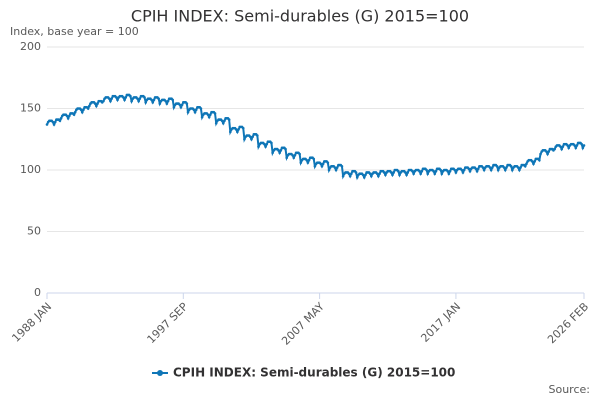 The image size is (600, 400). I want to click on y-tick-label: 200, so click(30, 46).